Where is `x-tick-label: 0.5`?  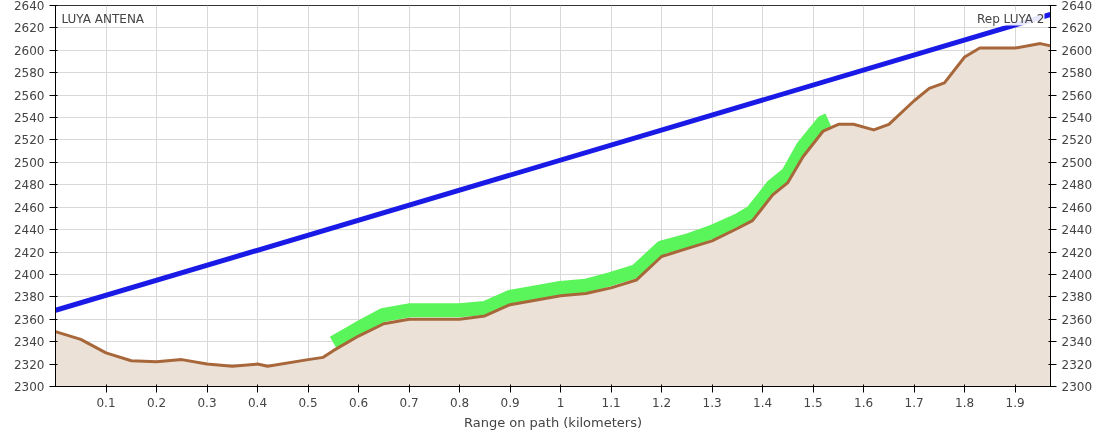 x-tick-label: 0.5 is located at coordinates (308, 402).